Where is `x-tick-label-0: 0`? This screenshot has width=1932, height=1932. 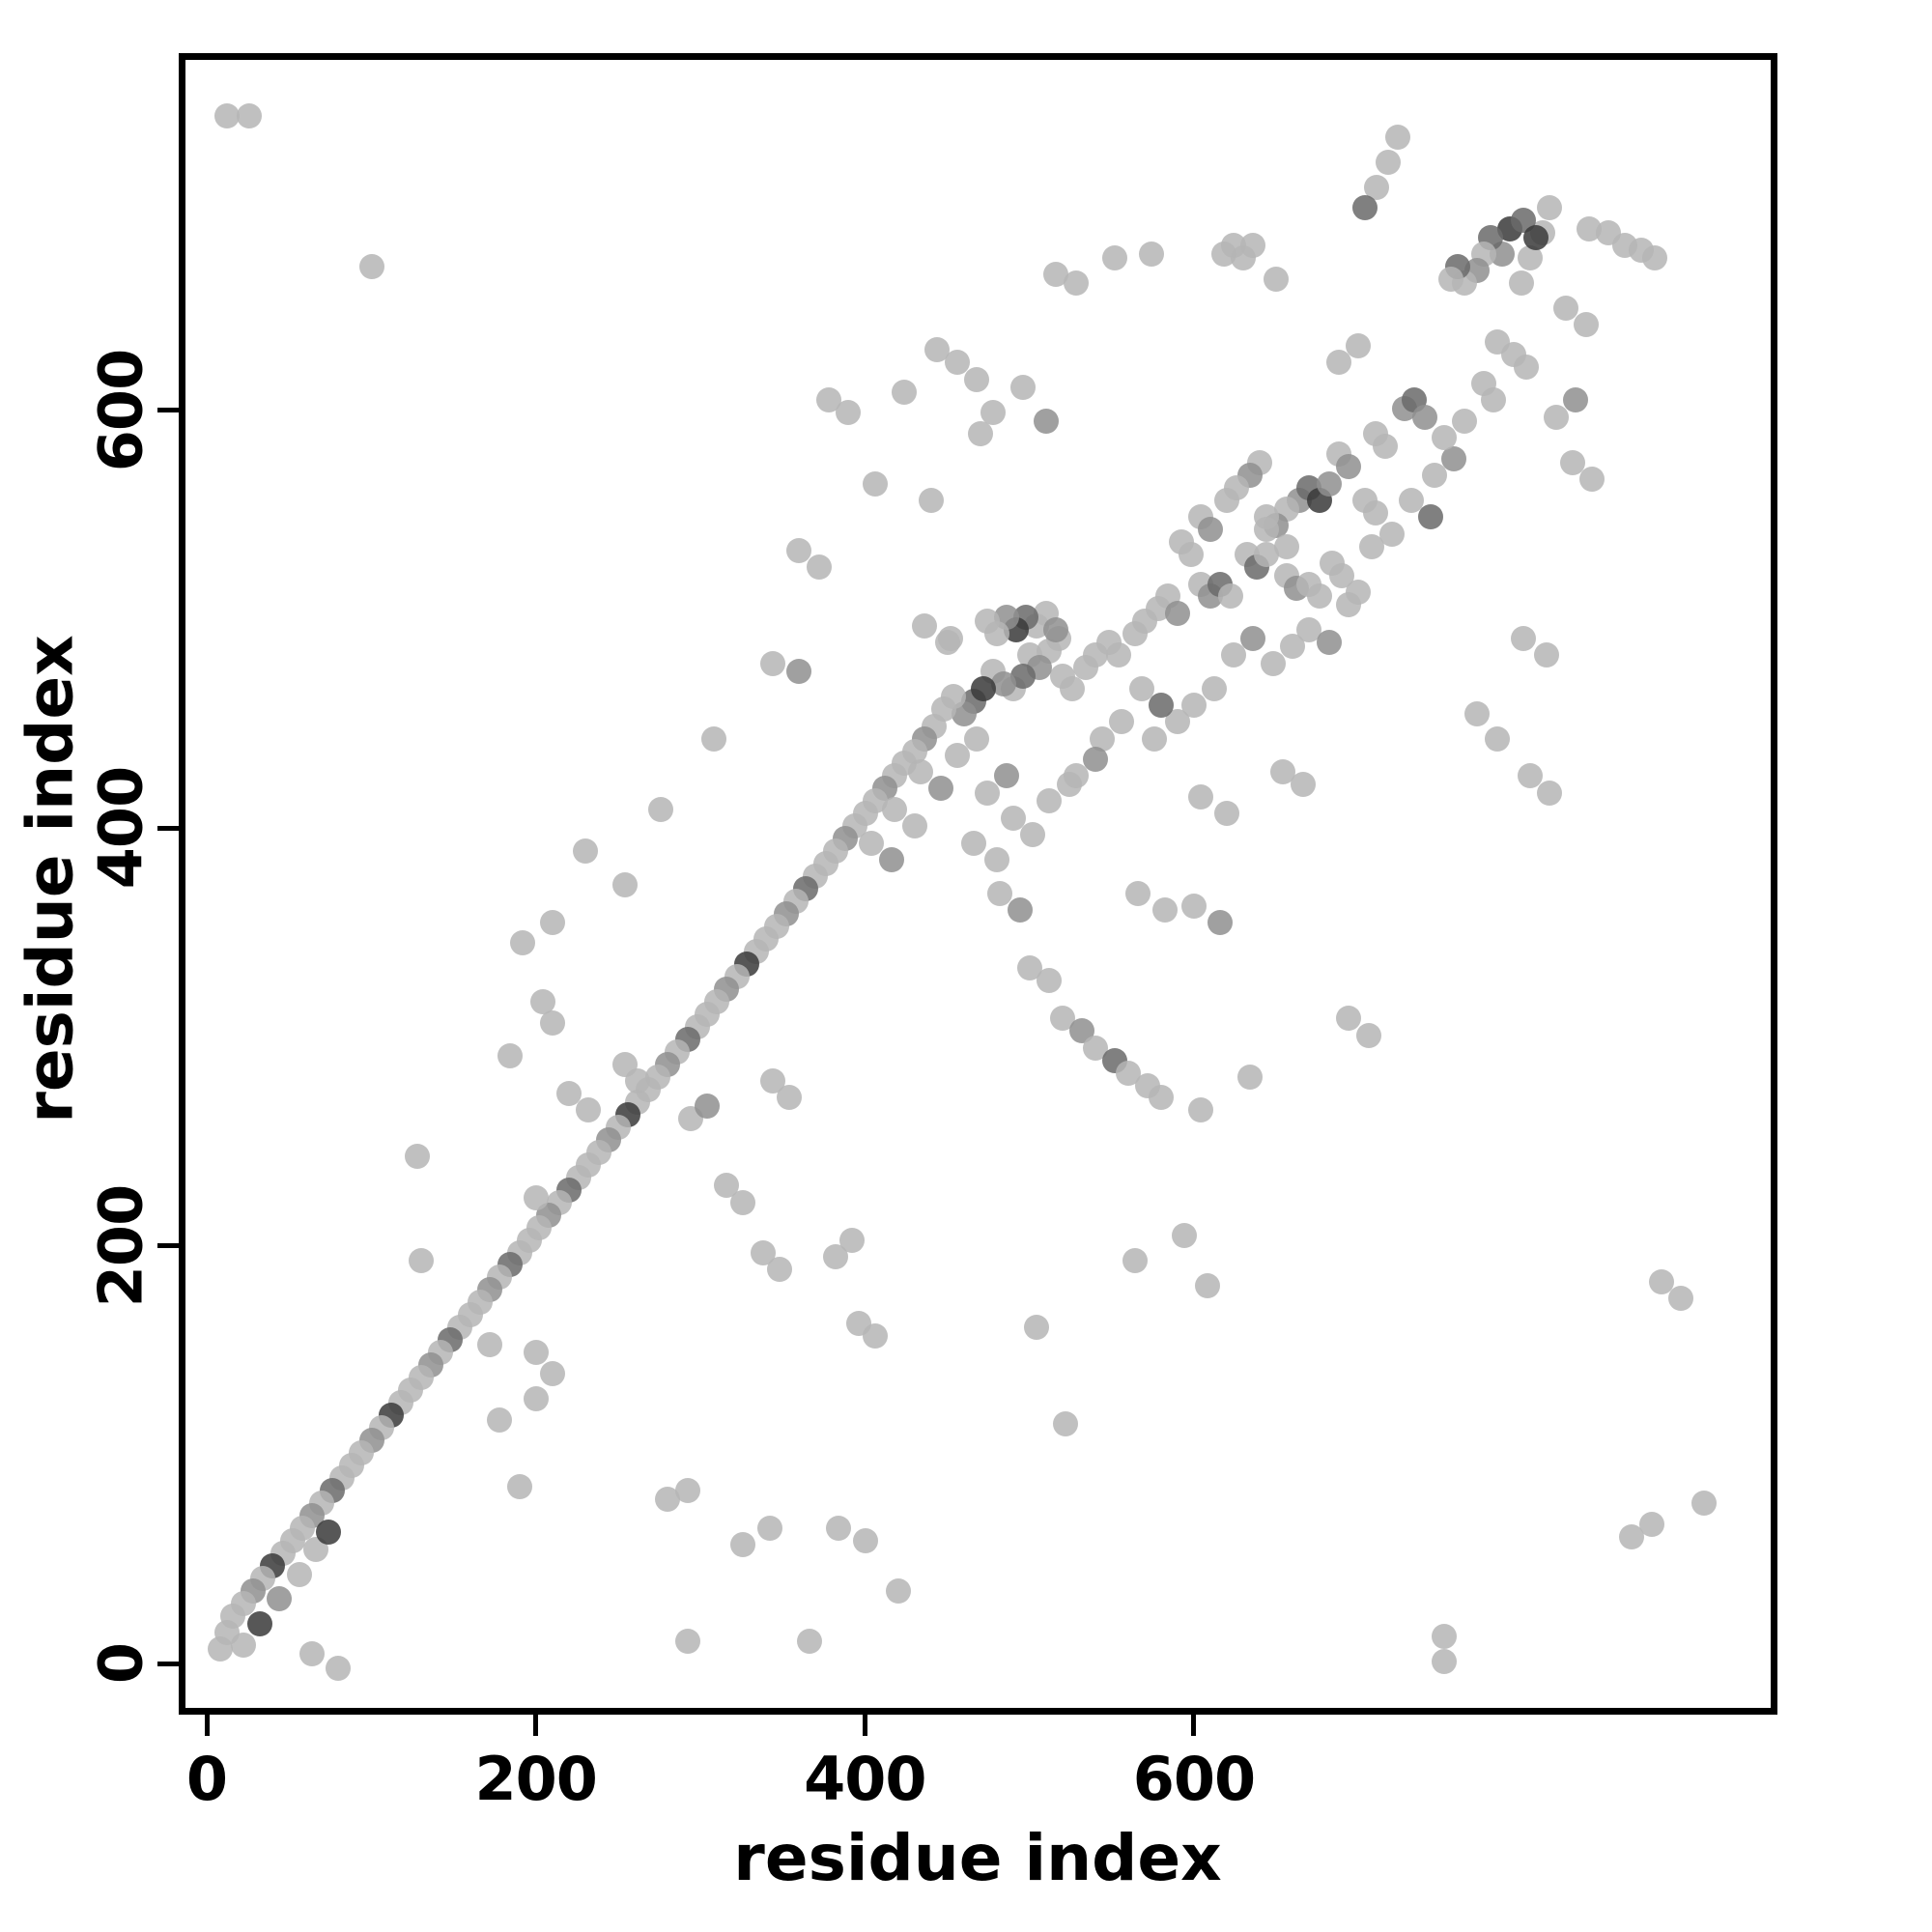
x-tick-label-0: 0 is located at coordinates (206, 1779).